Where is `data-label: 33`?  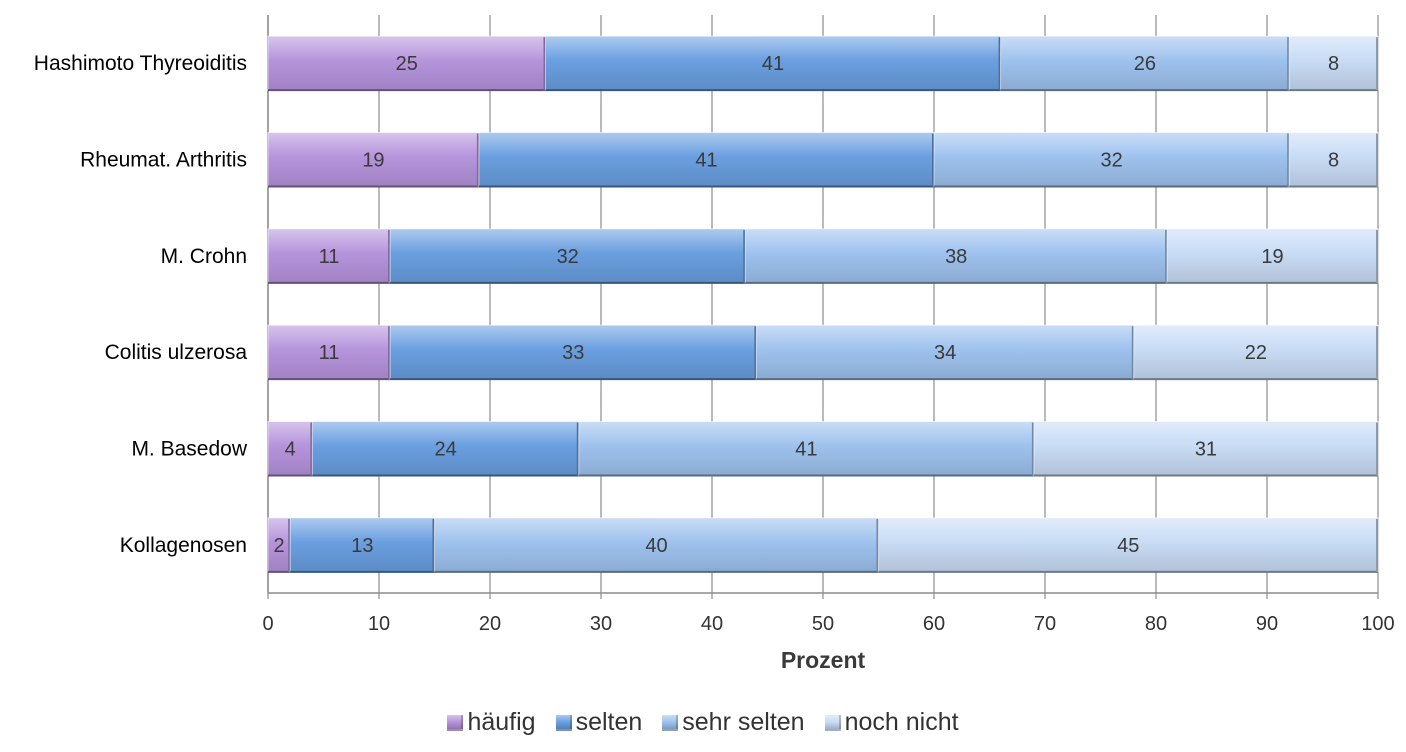 data-label: 33 is located at coordinates (573, 353).